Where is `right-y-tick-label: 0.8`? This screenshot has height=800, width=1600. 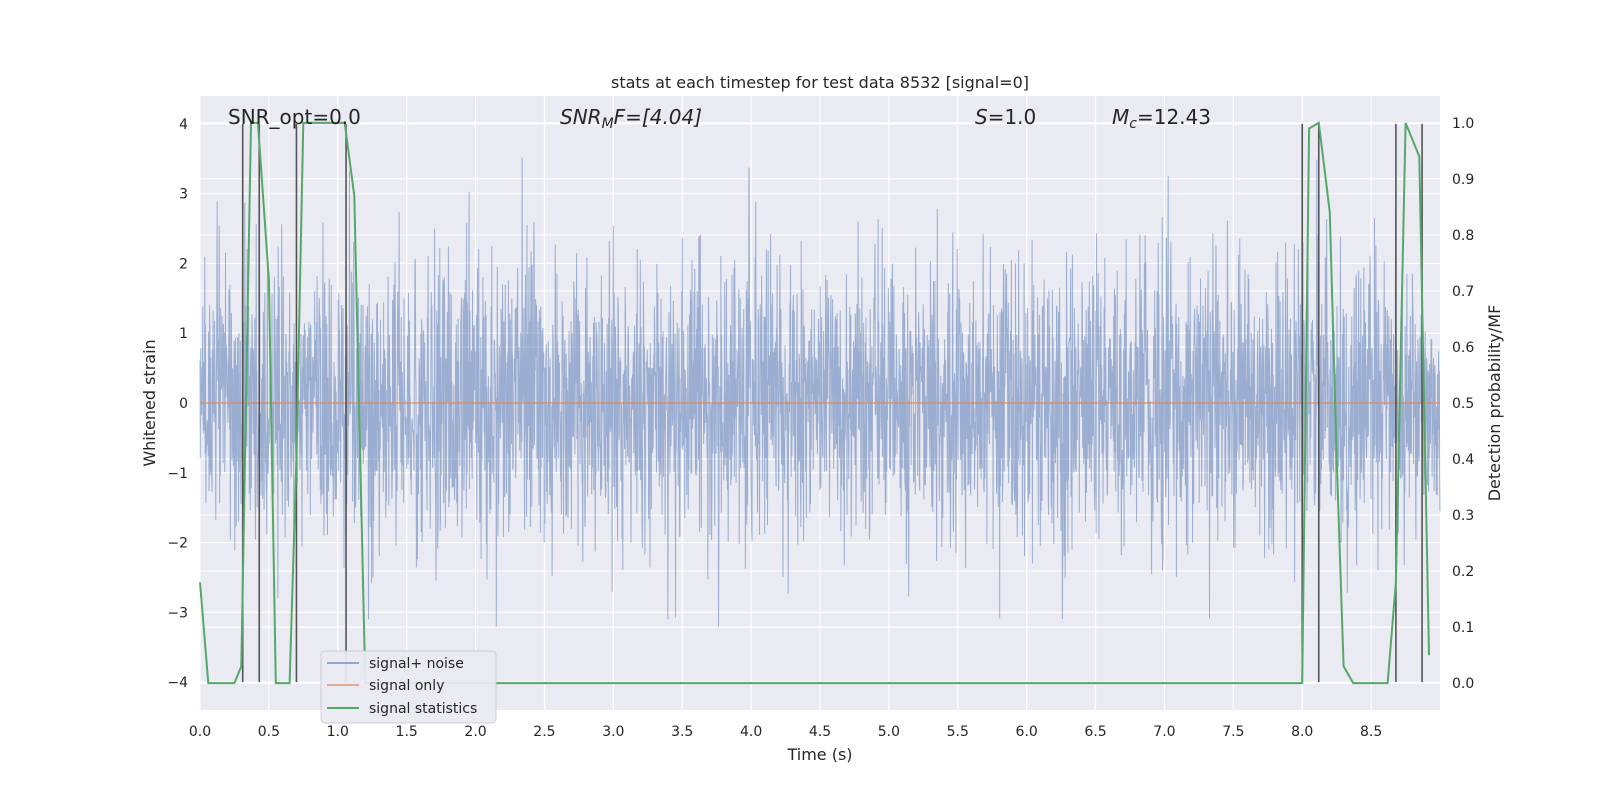
right-y-tick-label: 0.8 is located at coordinates (1463, 236).